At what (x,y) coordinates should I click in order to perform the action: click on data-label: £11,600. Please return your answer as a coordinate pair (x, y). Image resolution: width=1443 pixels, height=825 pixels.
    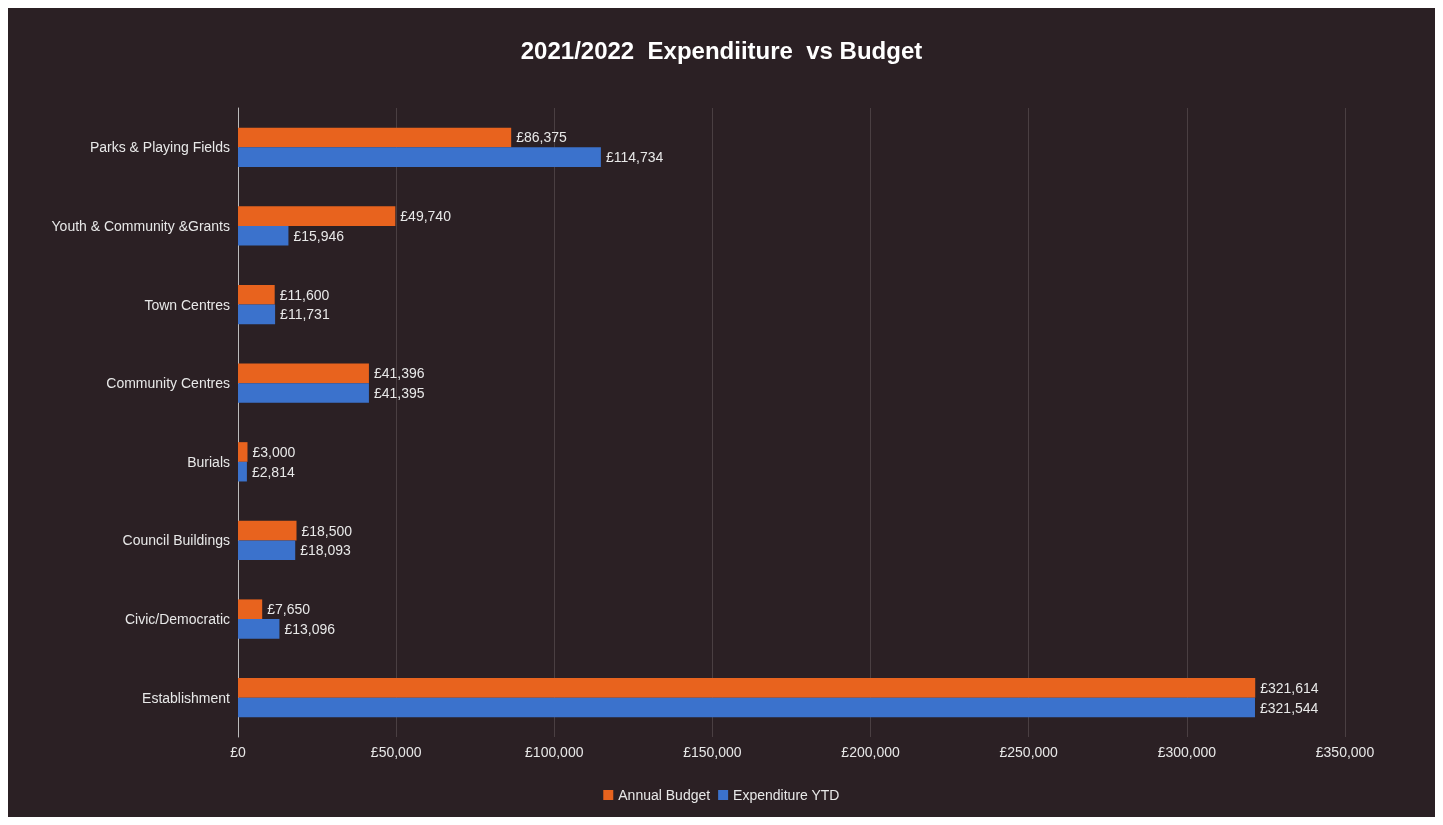
    Looking at the image, I should click on (304, 294).